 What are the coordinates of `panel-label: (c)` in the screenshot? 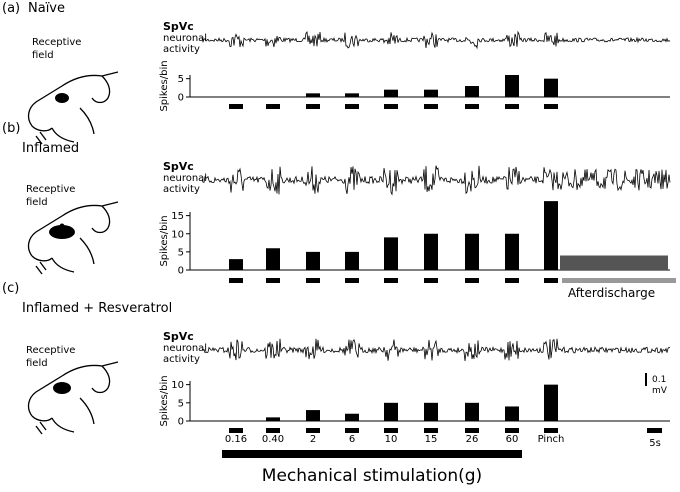 It's located at (10, 288).